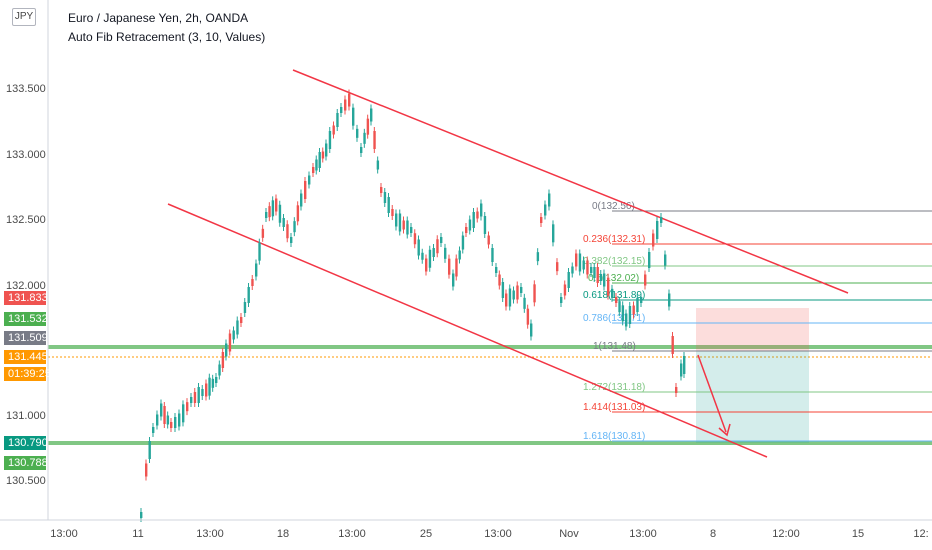  Describe the element at coordinates (614, 436) in the screenshot. I see `fib-level-label: 1.618(130.81)` at that location.